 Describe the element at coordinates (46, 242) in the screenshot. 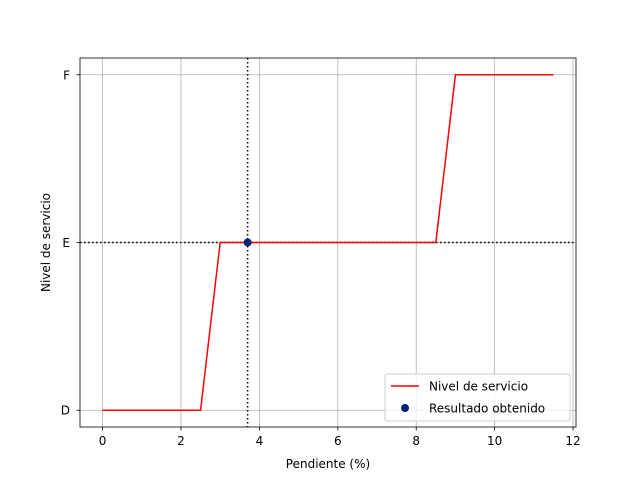

I see `y-axis-label: Nivel de servicio` at that location.